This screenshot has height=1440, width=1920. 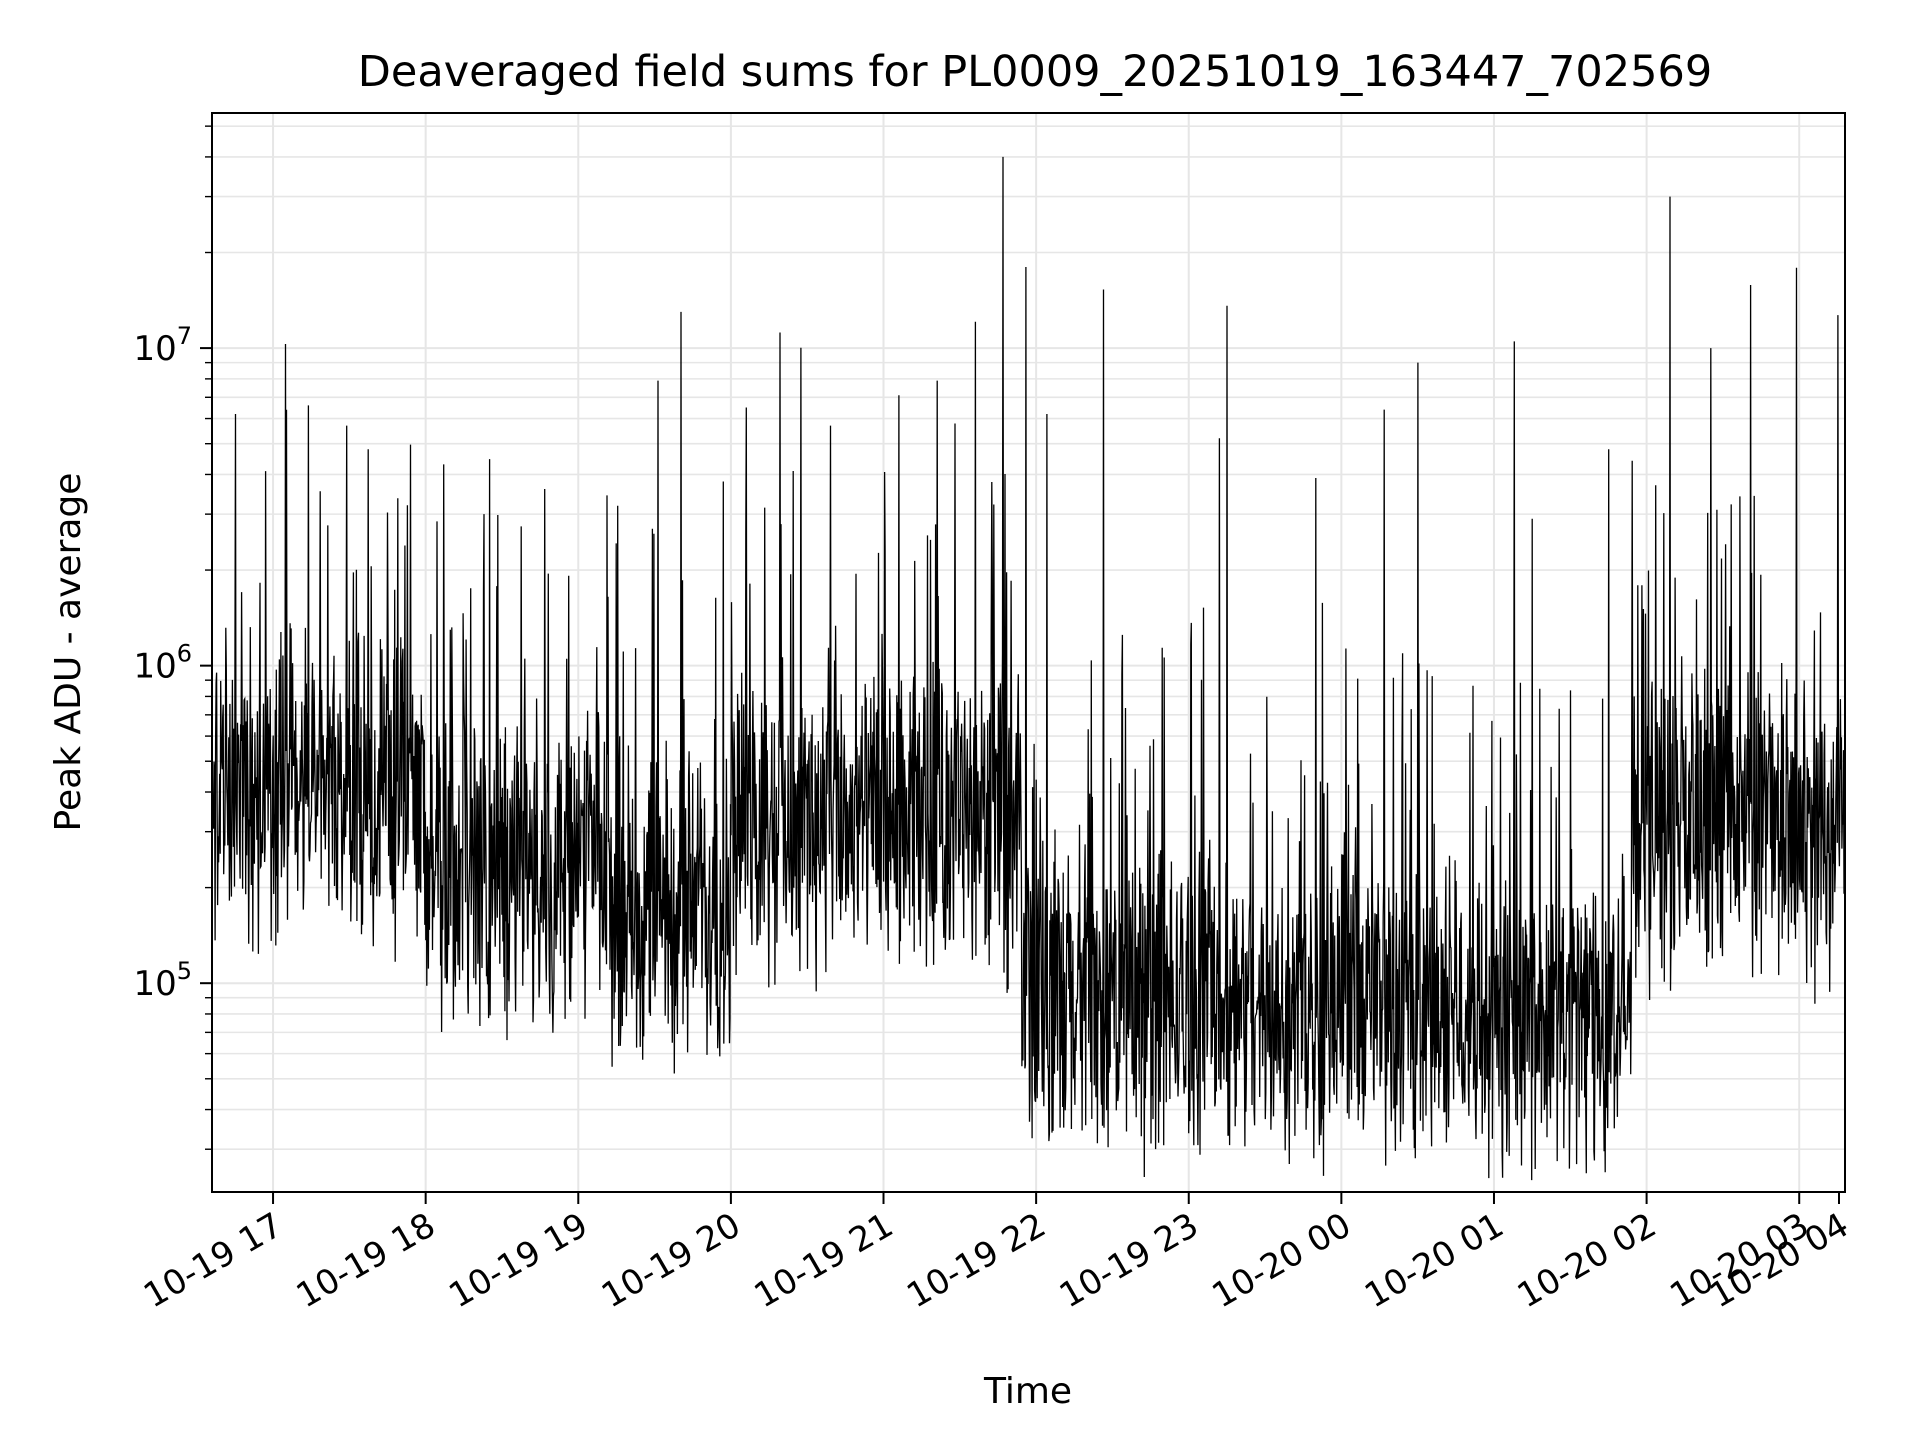 What do you see at coordinates (1027, 1391) in the screenshot?
I see `x-axis-label: Time` at bounding box center [1027, 1391].